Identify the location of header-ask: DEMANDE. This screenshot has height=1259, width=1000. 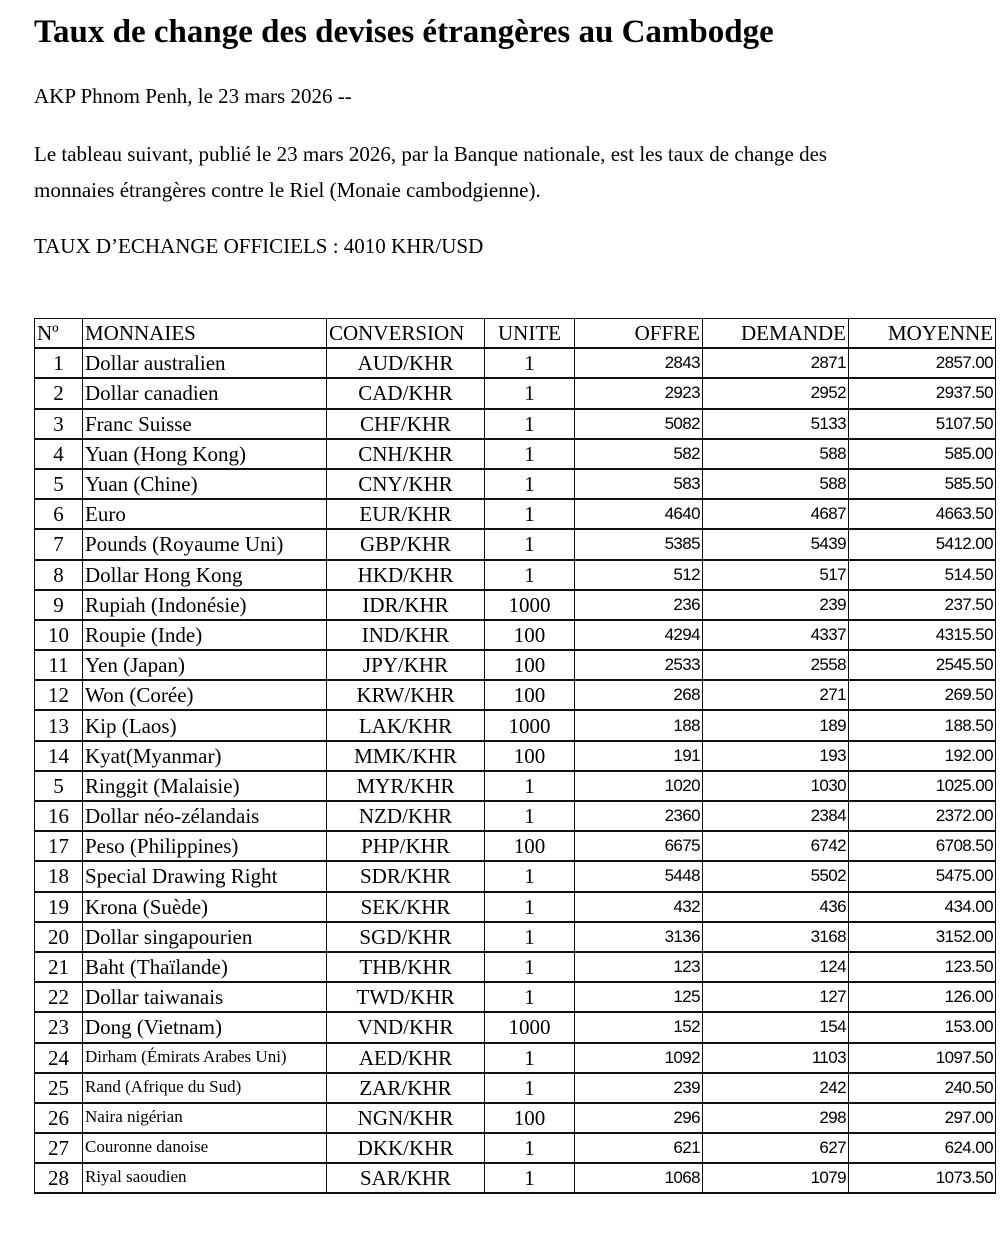
(775, 333).